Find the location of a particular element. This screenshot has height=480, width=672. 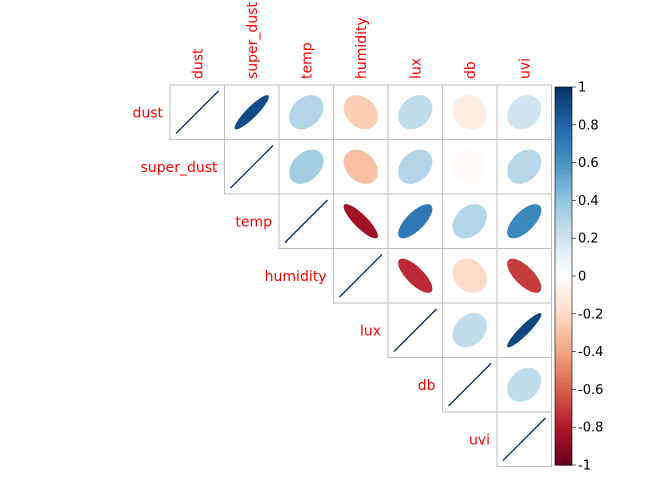

ellipse-super_dust-db is located at coordinates (469, 166).